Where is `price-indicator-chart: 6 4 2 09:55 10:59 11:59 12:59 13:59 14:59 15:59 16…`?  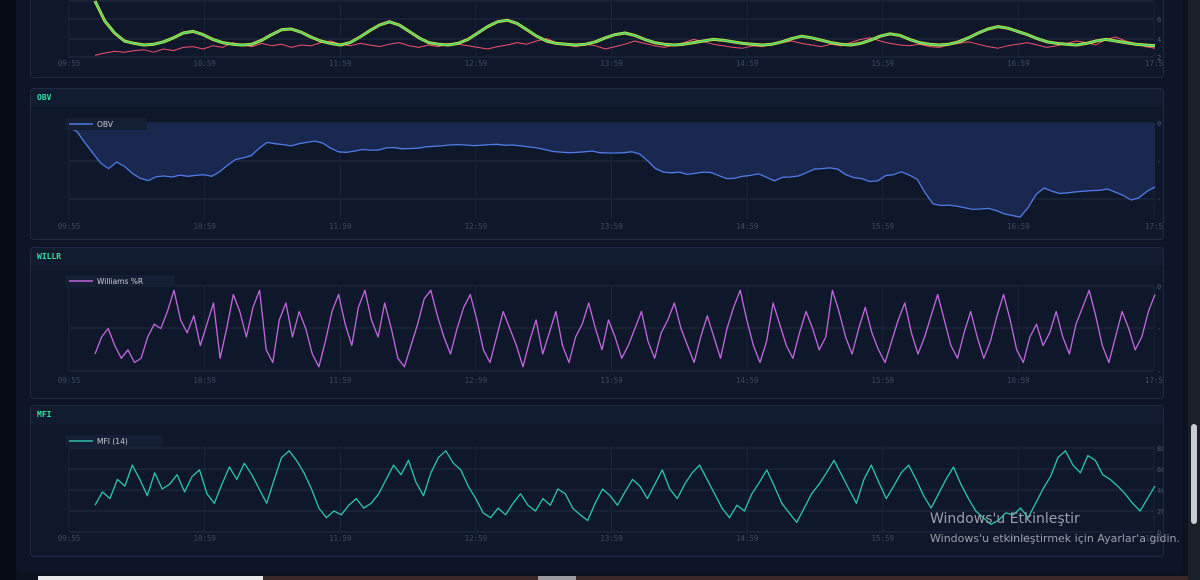 price-indicator-chart: 6 4 2 09:55 10:59 11:59 12:59 13:59 14:59 15:59 16… is located at coordinates (610, 34).